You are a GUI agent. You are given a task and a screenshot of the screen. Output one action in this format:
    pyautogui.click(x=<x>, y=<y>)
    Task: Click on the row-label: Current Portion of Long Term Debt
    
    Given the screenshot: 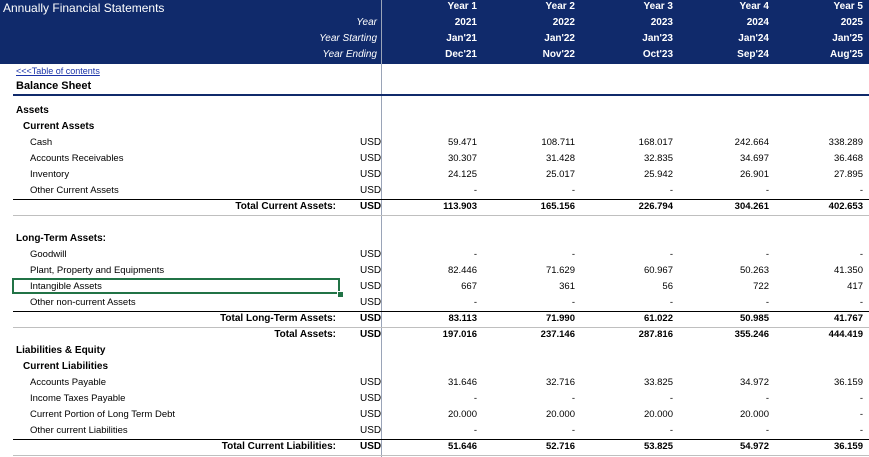 What is the action you would take?
    pyautogui.click(x=103, y=414)
    